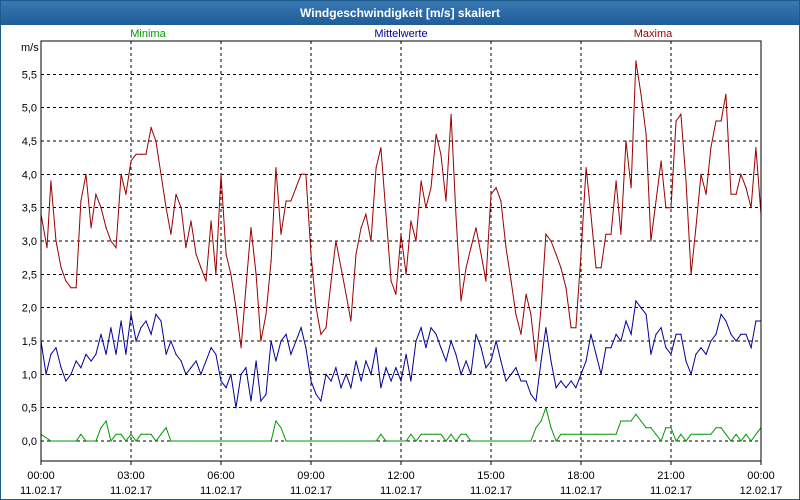 Image resolution: width=800 pixels, height=500 pixels. What do you see at coordinates (131, 476) in the screenshot?
I see `x-tick-time: 03:00` at bounding box center [131, 476].